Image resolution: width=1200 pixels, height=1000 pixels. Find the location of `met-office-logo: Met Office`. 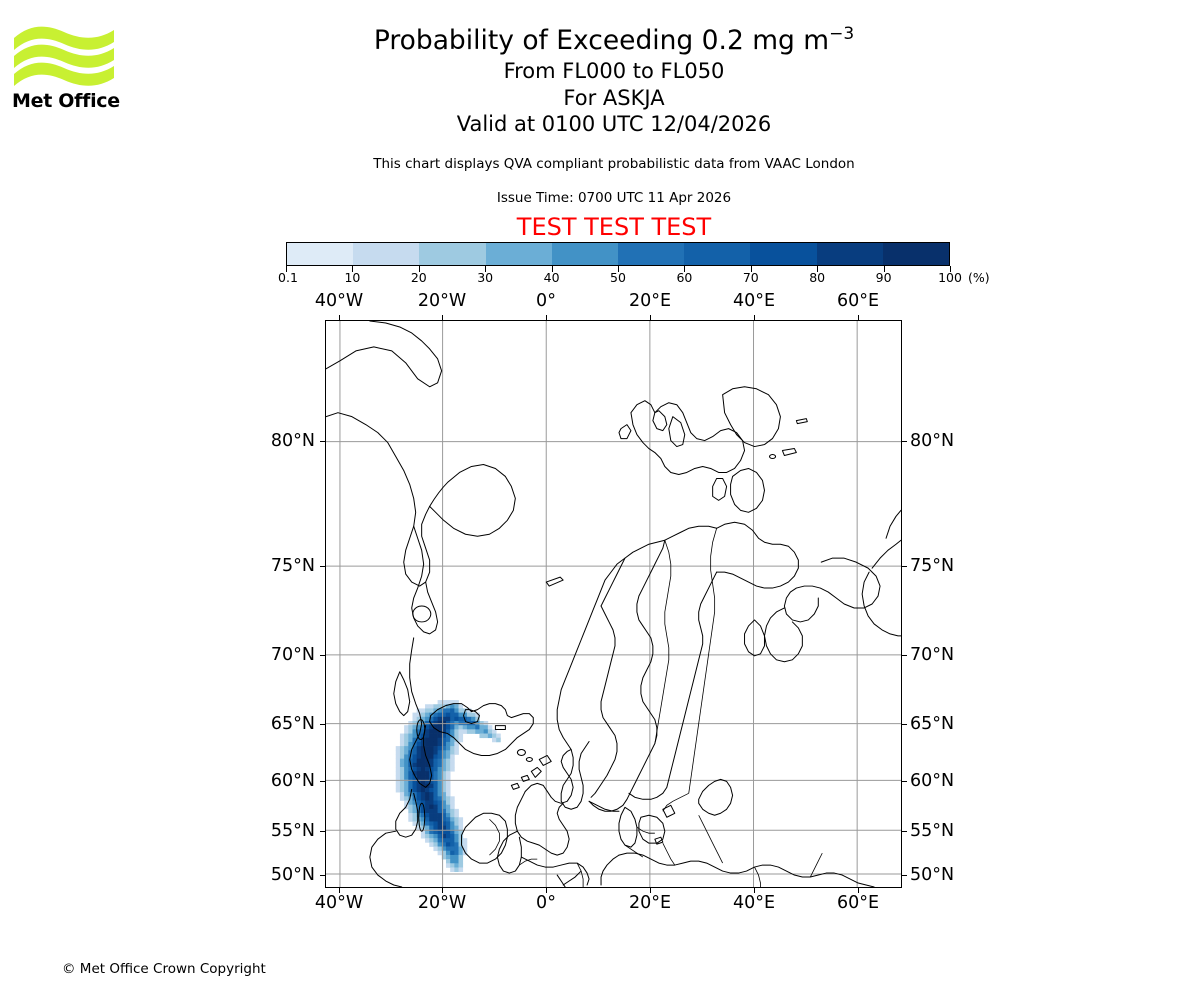

met-office-logo: Met Office is located at coordinates (67, 69).